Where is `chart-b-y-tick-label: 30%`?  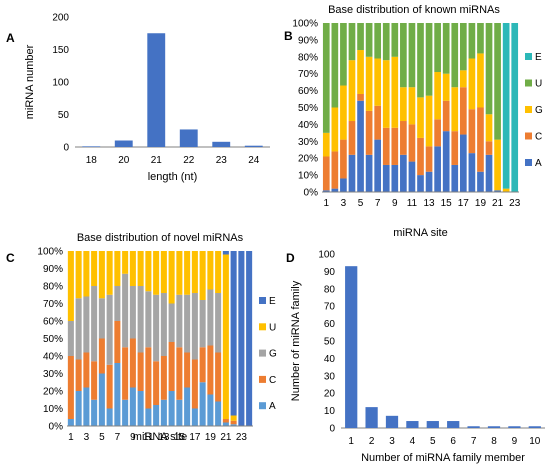 chart-b-y-tick-label: 30% is located at coordinates (308, 142).